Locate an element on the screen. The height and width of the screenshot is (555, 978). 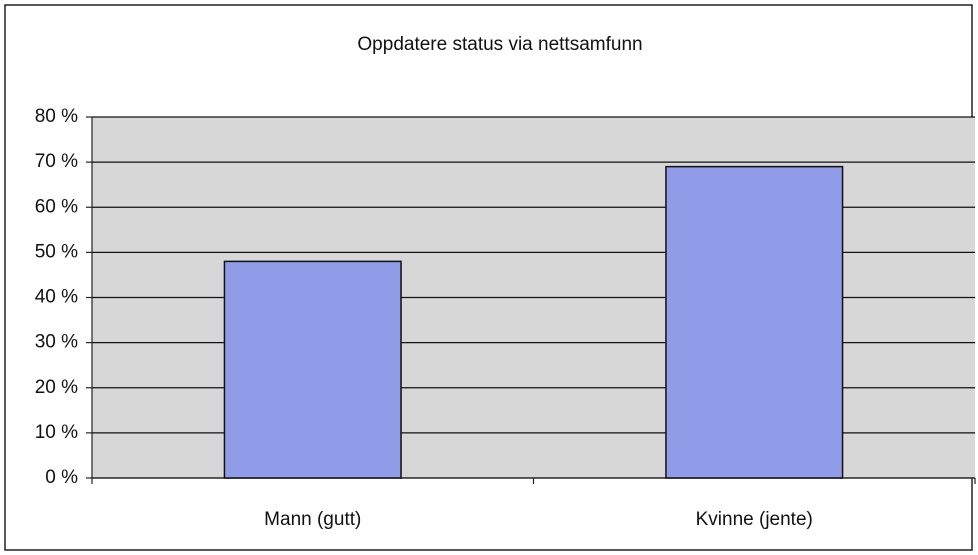
x-tick-label: Mann (gutt) is located at coordinates (312, 519).